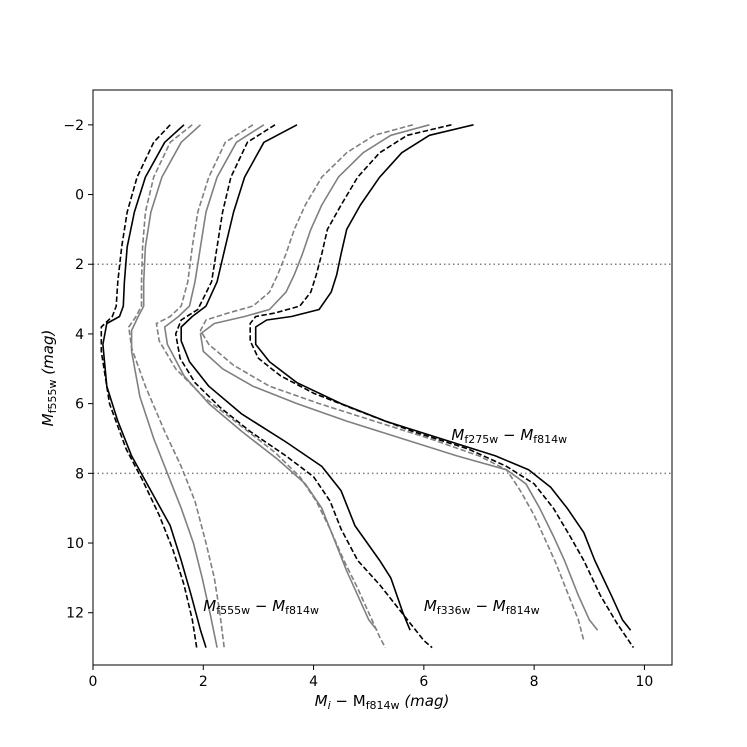 Image resolution: width=747 pixels, height=747 pixels. What do you see at coordinates (49, 378) in the screenshot?
I see `y-axis-label: Mf555w (mag)` at bounding box center [49, 378].